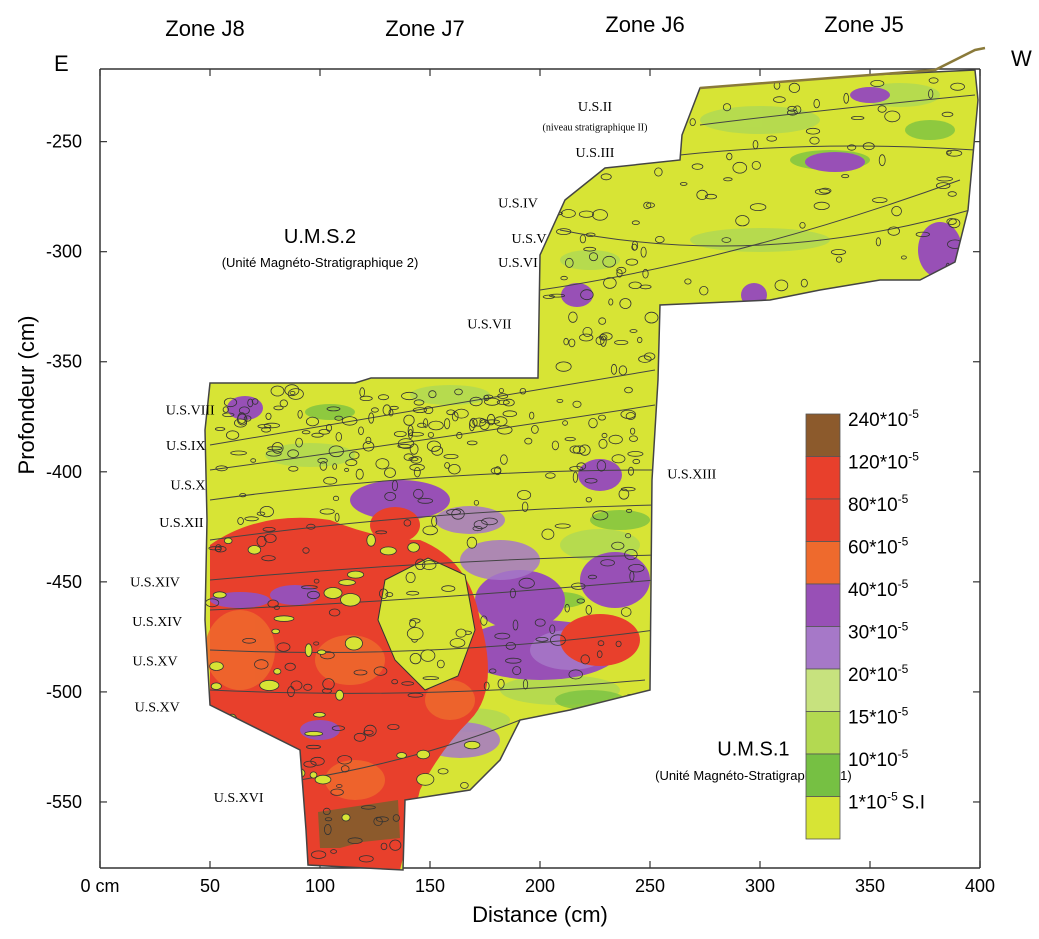 This screenshot has height=939, width=1039. I want to click on zone-label: Zone J6, so click(645, 24).